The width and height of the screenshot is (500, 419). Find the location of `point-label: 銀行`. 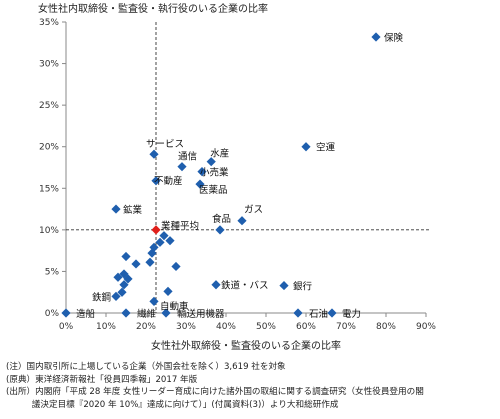

point-label: 銀行 is located at coordinates (303, 287).